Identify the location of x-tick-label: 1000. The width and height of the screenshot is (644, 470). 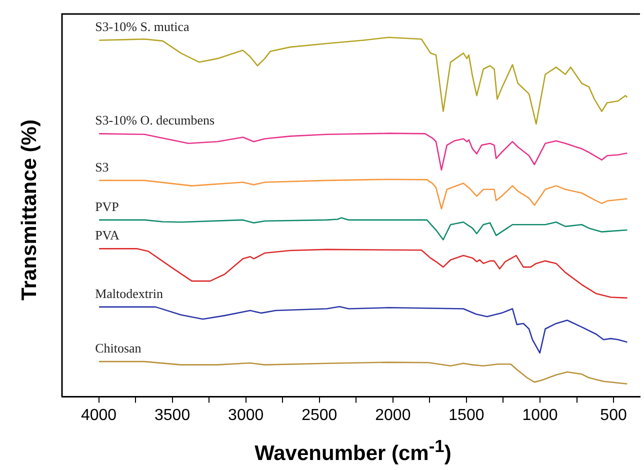
(540, 415).